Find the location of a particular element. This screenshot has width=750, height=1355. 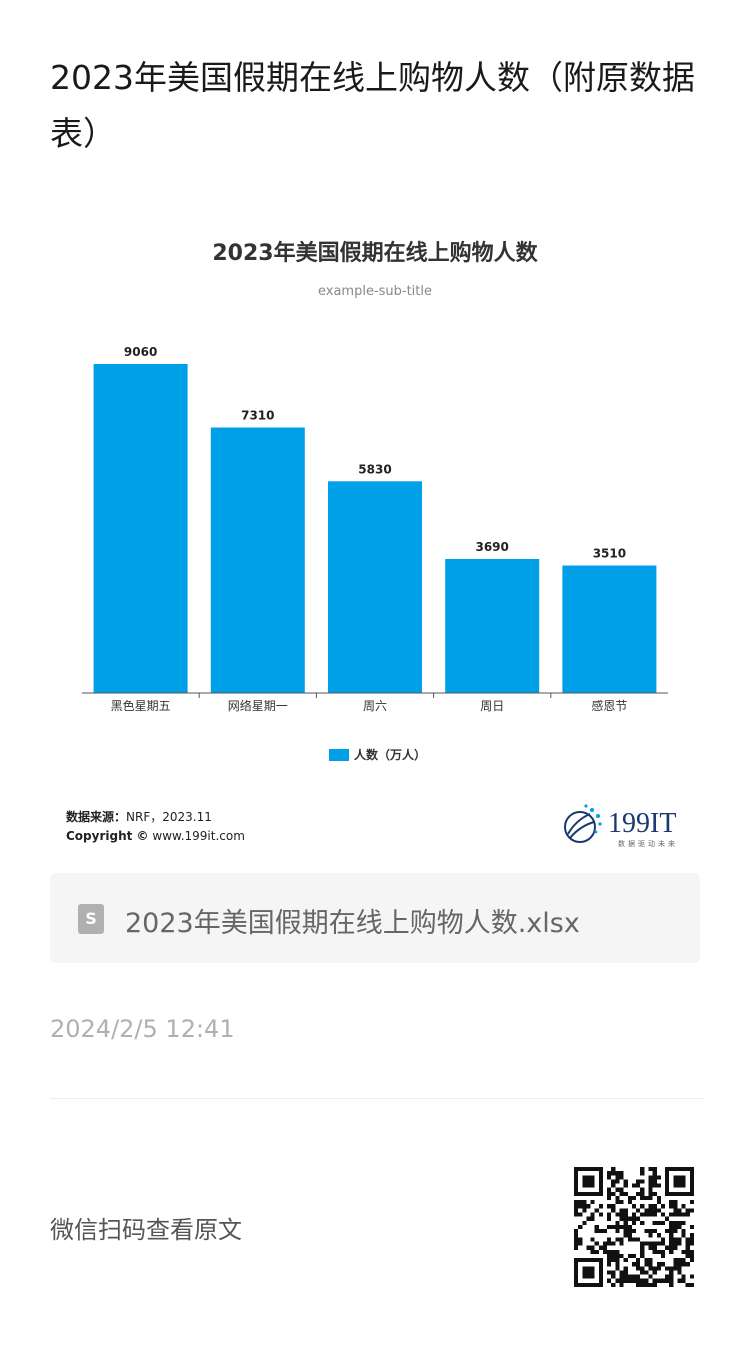

data-label-0: 9060 is located at coordinates (140, 352).